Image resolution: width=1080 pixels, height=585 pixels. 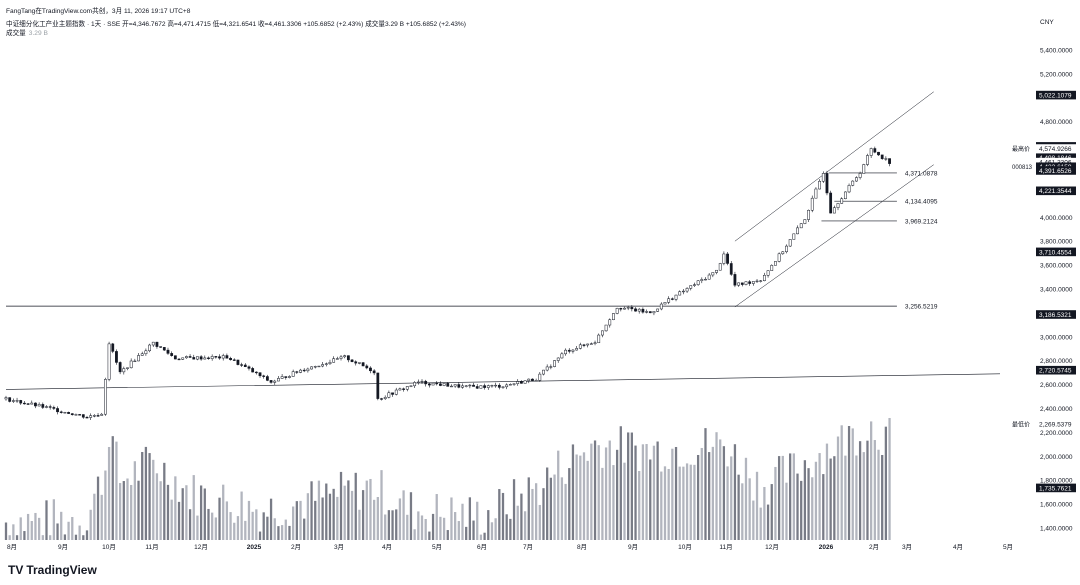 What do you see at coordinates (63, 547) in the screenshot?
I see `x-tick-label: 9月` at bounding box center [63, 547].